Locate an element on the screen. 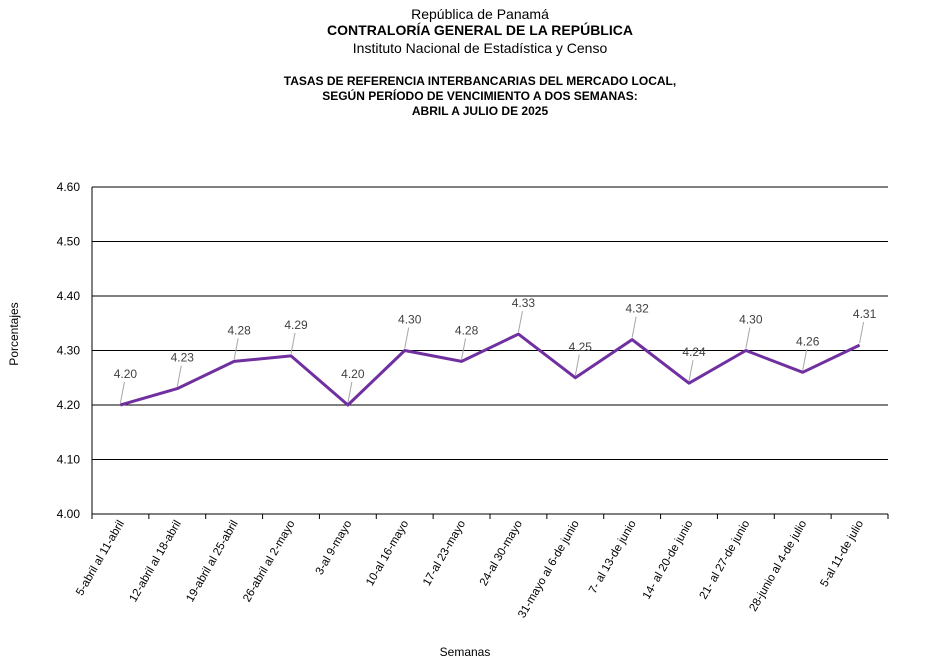 The width and height of the screenshot is (926, 668). y-tick-label: 4.40 is located at coordinates (69, 296).